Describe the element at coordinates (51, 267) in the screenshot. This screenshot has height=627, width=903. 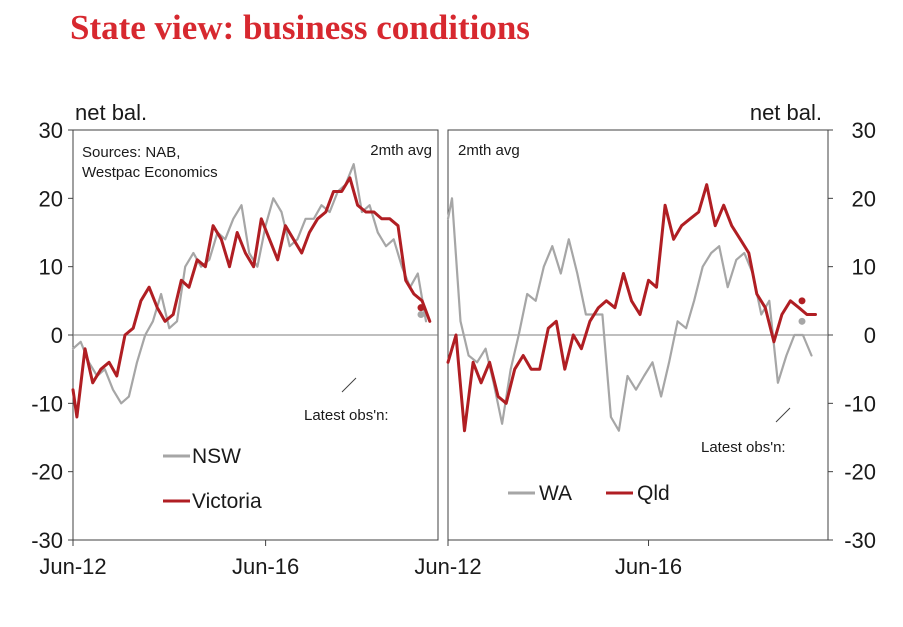
I see `left-ytick-label: 10` at that location.